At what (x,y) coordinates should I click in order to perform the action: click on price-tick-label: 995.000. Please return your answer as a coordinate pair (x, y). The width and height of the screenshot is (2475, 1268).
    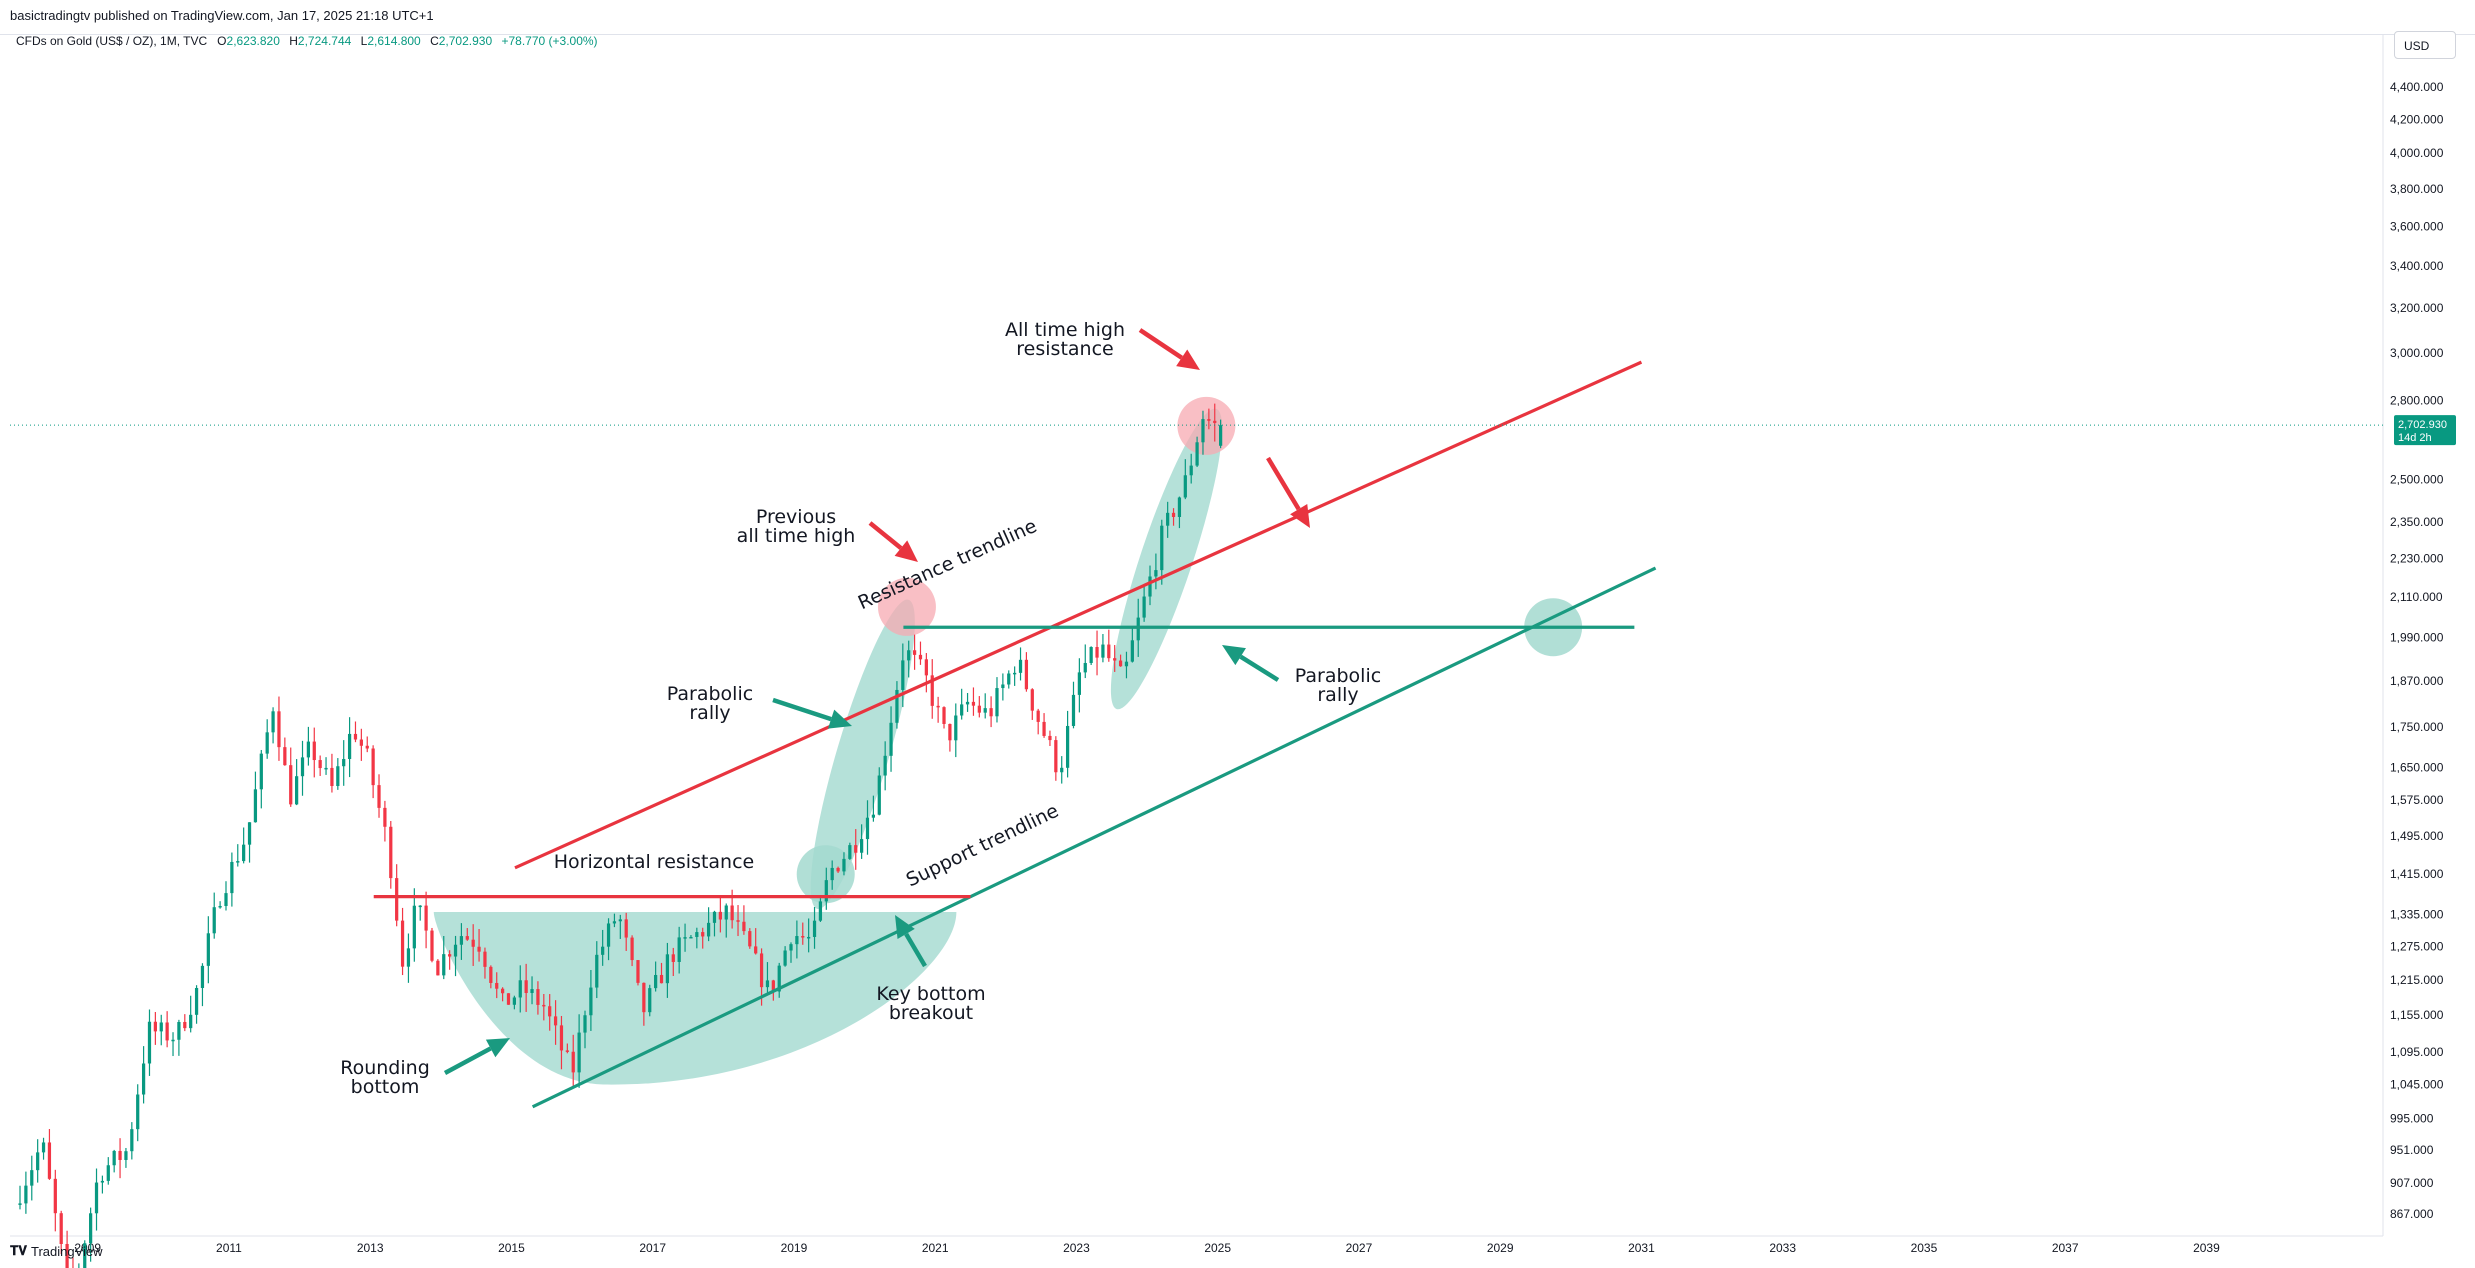
    Looking at the image, I should click on (2412, 1119).